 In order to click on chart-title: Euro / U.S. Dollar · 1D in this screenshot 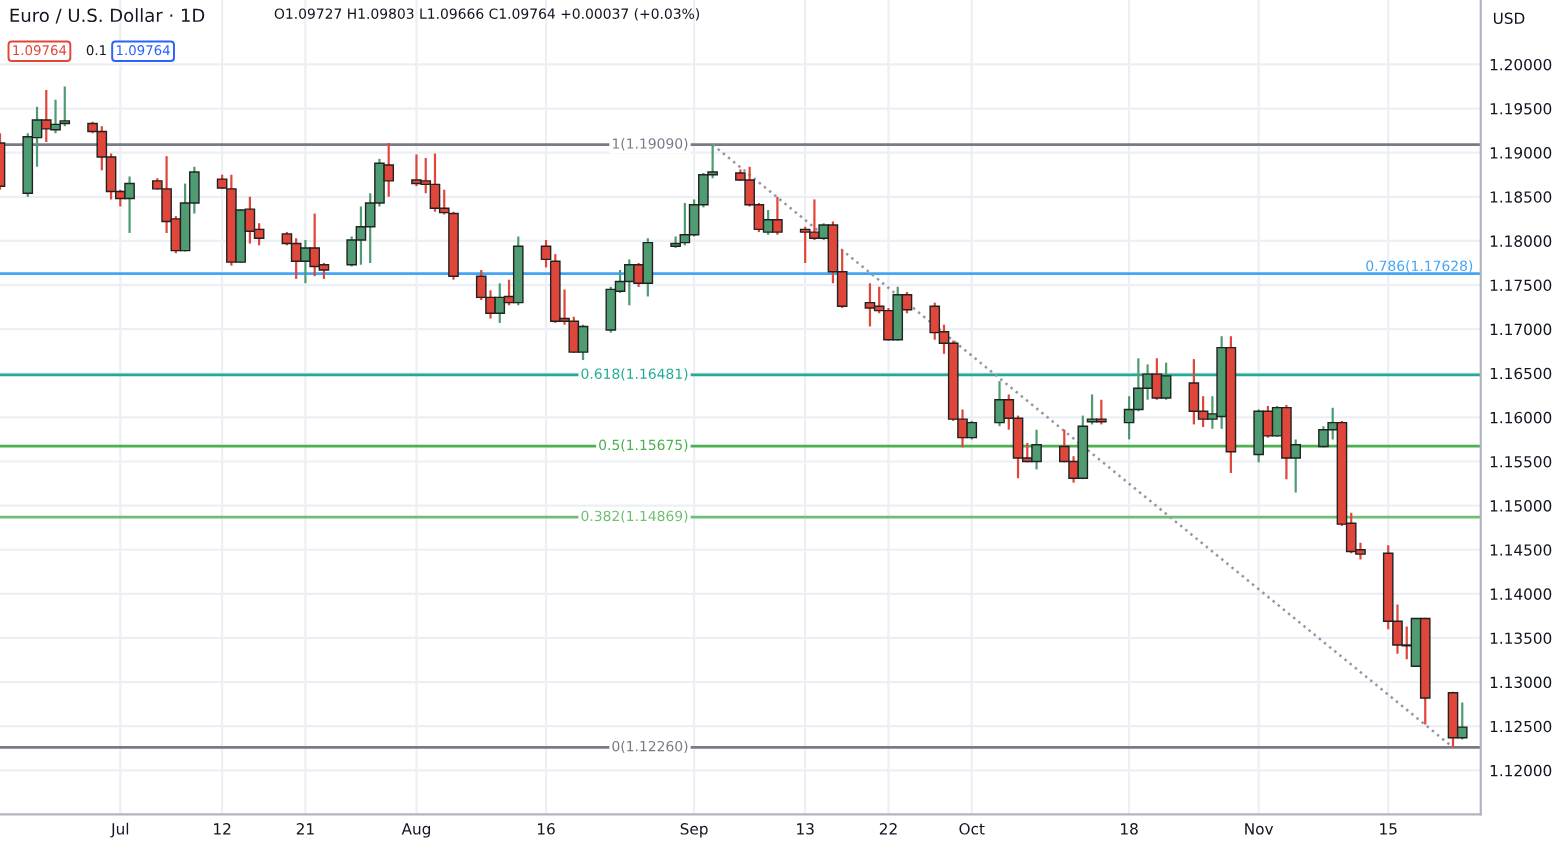, I will do `click(107, 16)`.